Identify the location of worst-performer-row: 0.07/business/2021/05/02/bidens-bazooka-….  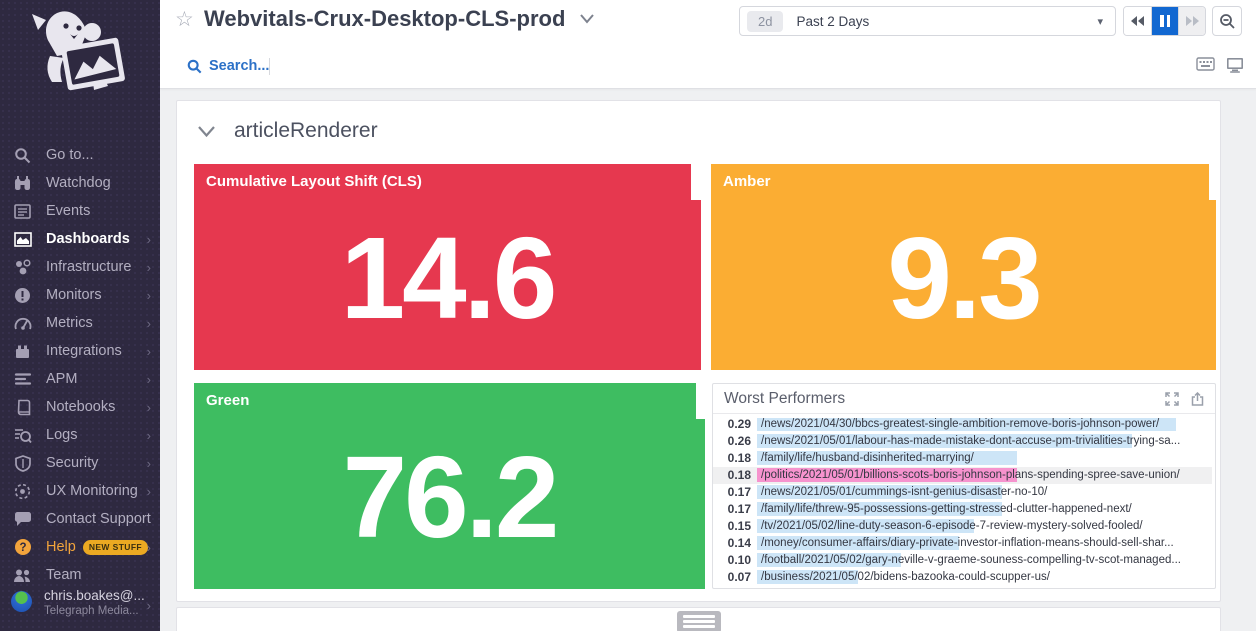
(962, 576).